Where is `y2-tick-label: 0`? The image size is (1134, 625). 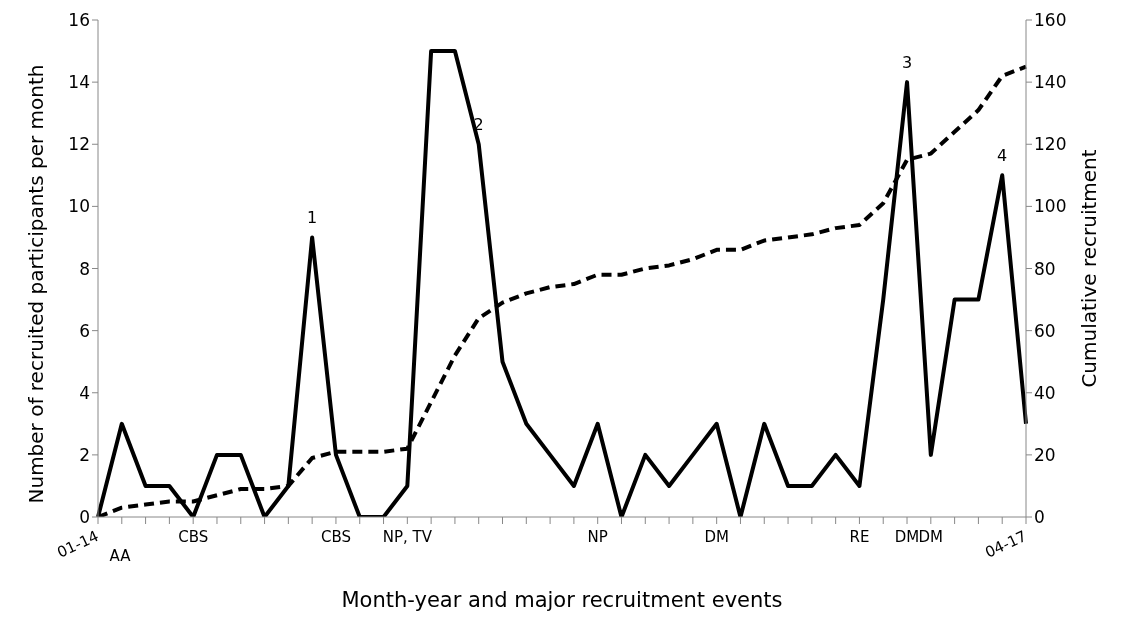
y2-tick-label: 0 is located at coordinates (1039, 517).